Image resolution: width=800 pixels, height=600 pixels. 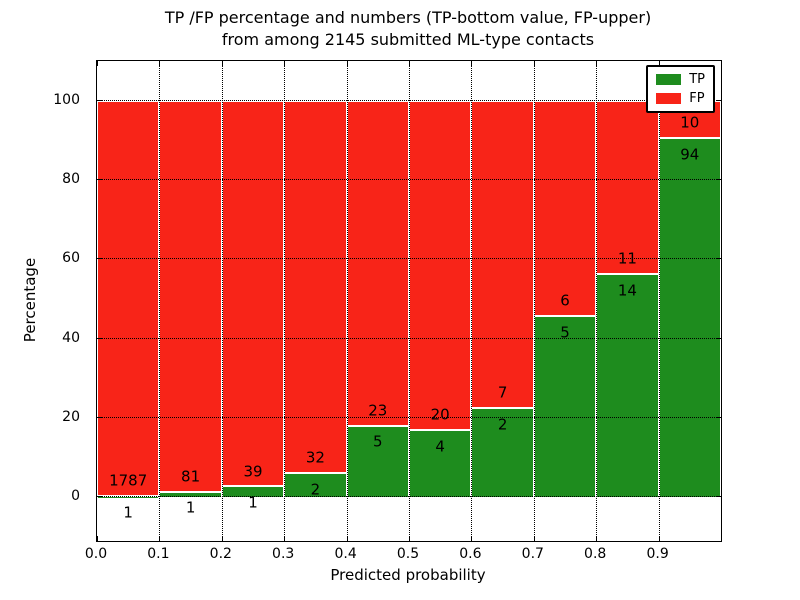 I want to click on tp-swatch-icon, so click(x=669, y=79).